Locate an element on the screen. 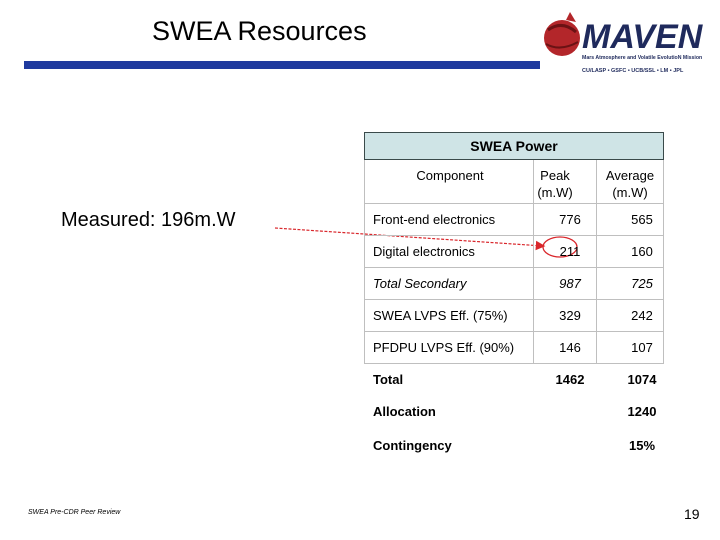  header-peak: Peak (m.W) is located at coordinates (555, 184).